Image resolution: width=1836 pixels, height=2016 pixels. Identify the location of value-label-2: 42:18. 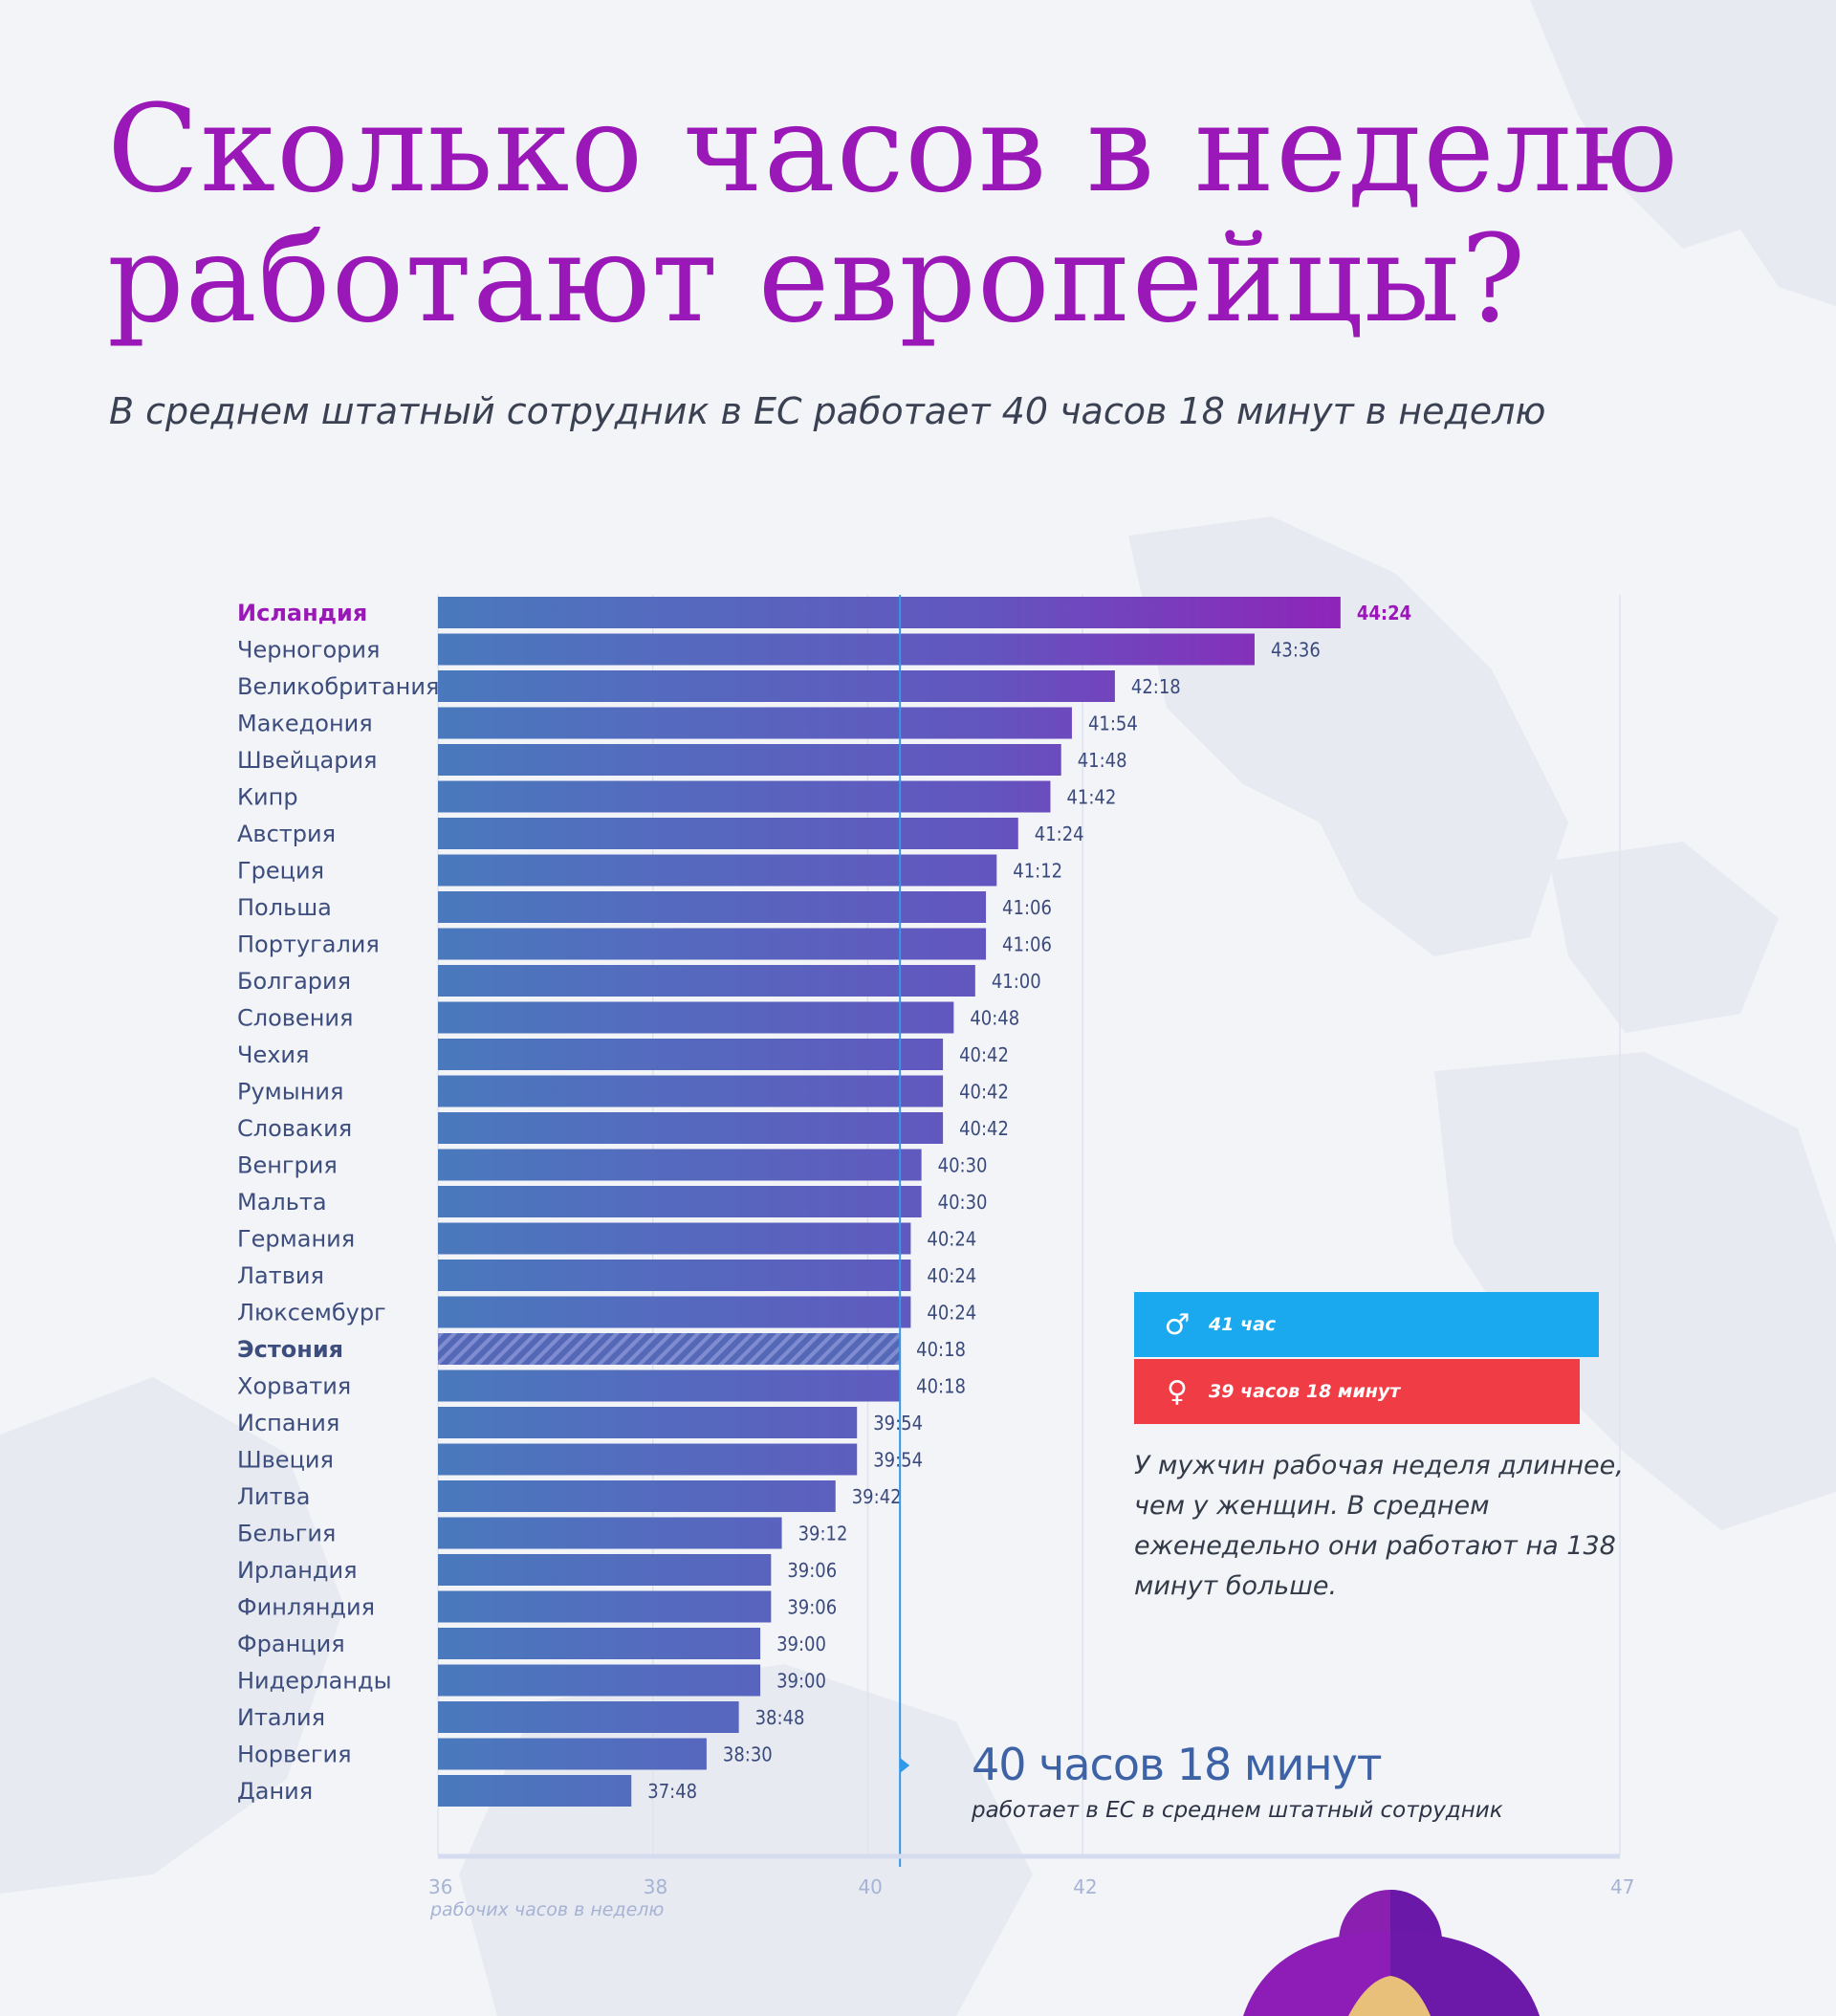
(1156, 686).